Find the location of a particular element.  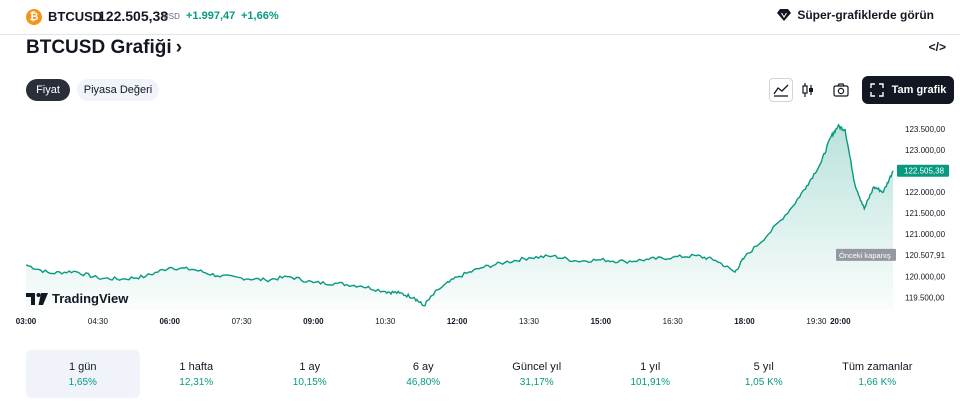

period-item: 1 gün 1,65% is located at coordinates (83, 374).